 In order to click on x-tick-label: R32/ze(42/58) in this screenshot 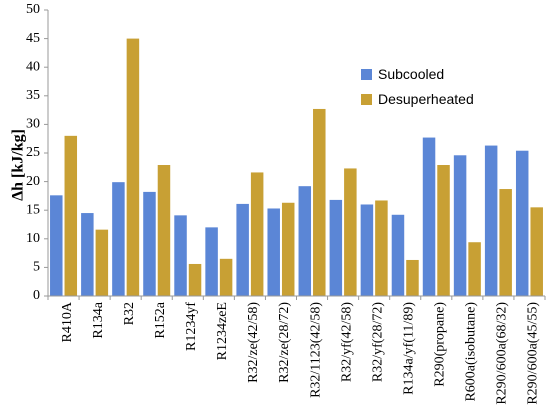, I will do `click(253, 342)`.